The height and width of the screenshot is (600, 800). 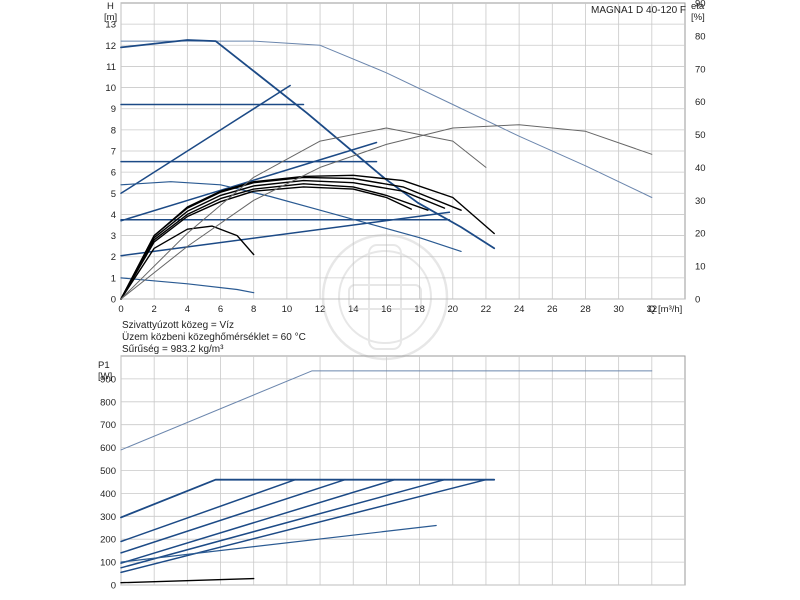 I want to click on y-tick-label: 12, so click(x=110, y=46).